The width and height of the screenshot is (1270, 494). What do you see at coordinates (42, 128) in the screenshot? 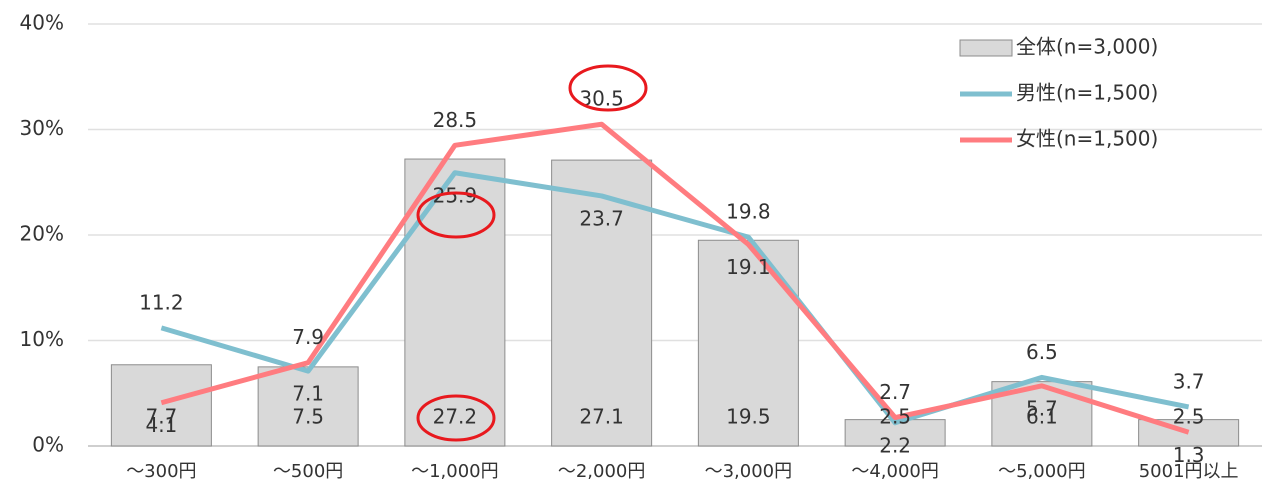
I see `y-tick-label: 30%` at bounding box center [42, 128].